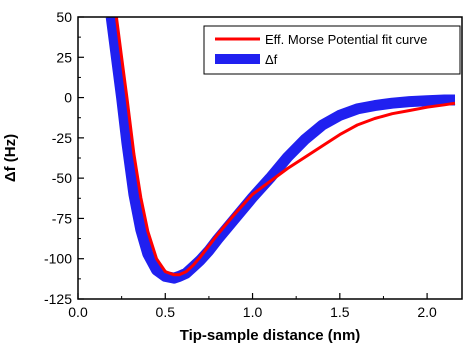 The height and width of the screenshot is (349, 475). I want to click on y-tick-label: -25, so click(62, 138).